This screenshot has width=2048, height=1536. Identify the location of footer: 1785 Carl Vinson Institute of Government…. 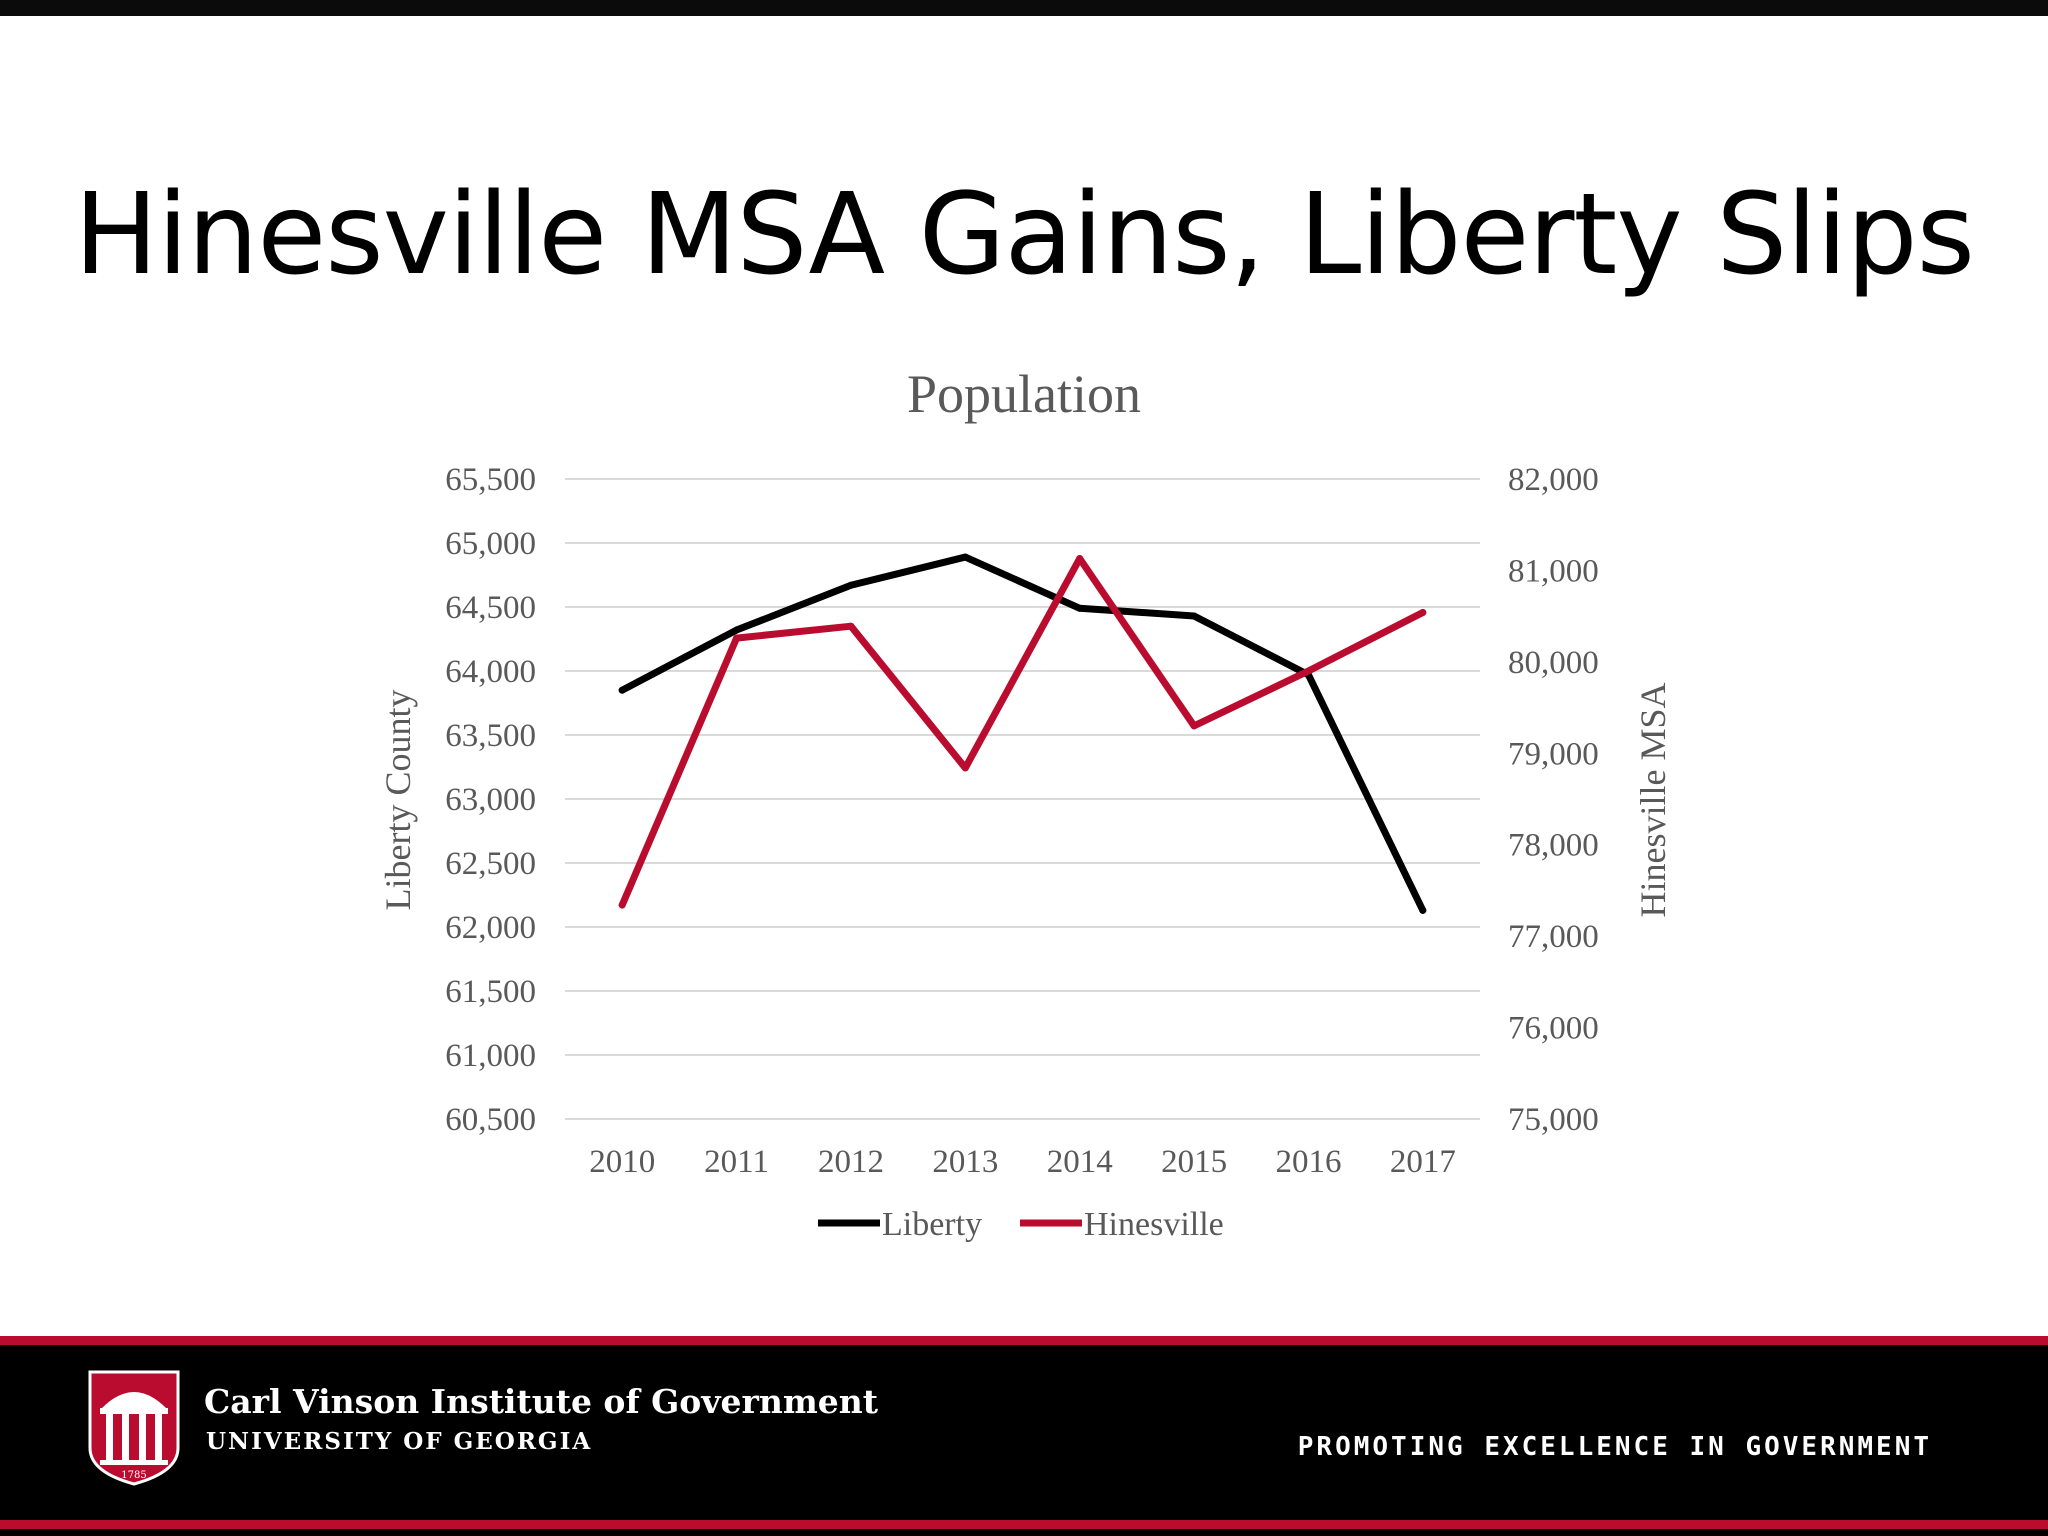
(1024, 1436).